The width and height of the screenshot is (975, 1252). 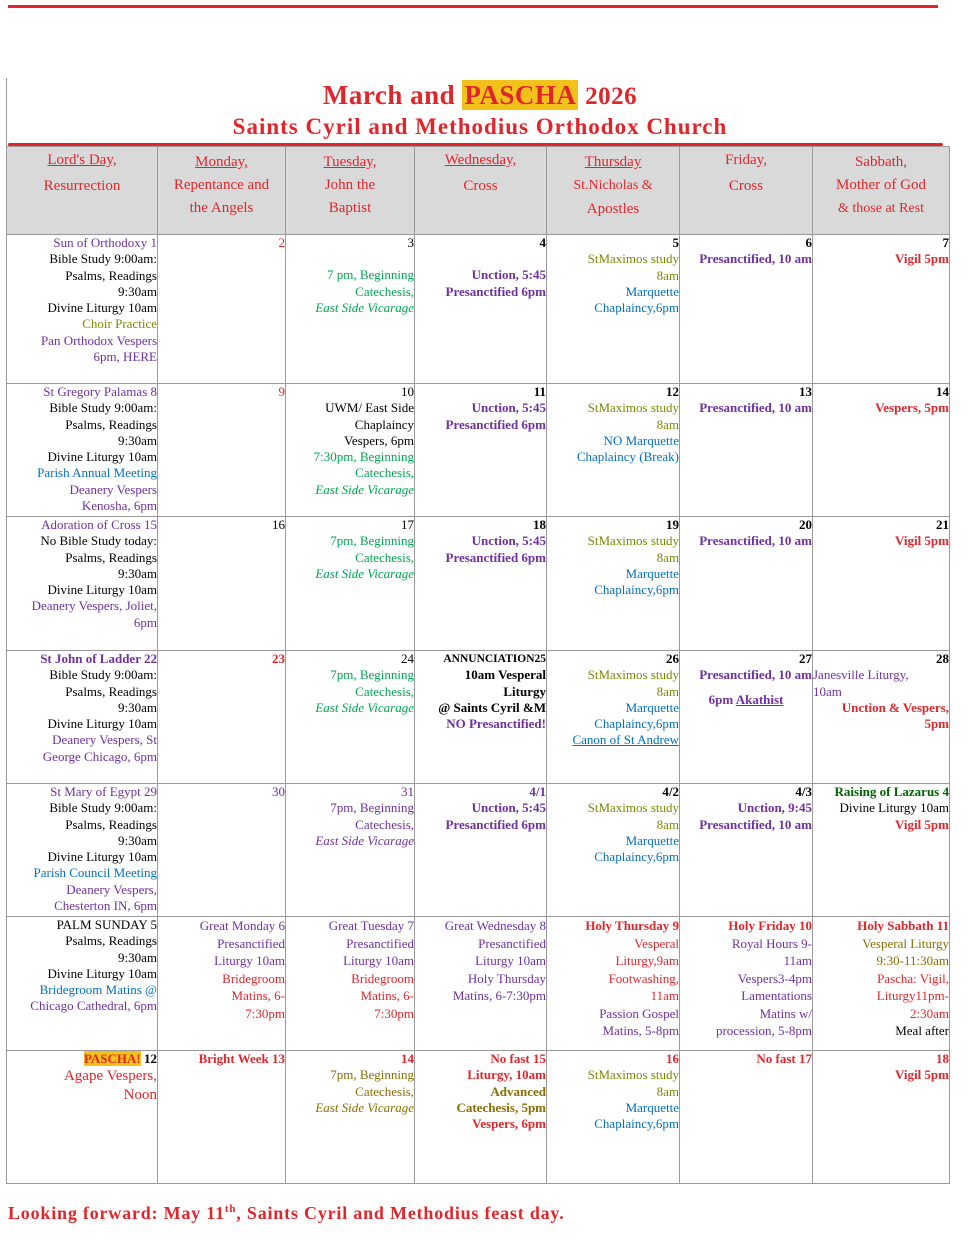 I want to click on day-label: St John of Ladder 22, so click(x=98, y=658).